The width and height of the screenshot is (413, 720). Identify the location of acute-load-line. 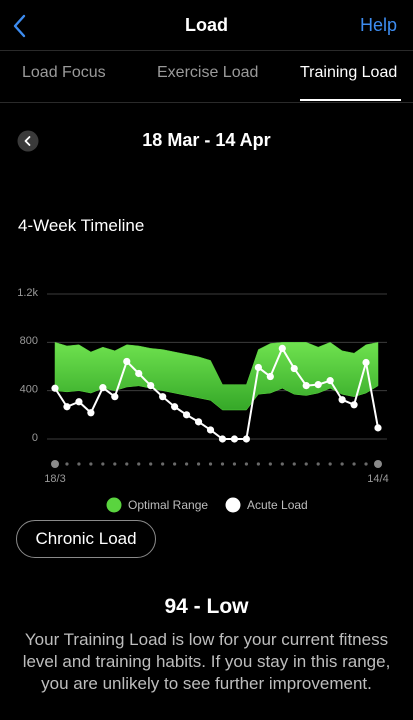
(216, 393).